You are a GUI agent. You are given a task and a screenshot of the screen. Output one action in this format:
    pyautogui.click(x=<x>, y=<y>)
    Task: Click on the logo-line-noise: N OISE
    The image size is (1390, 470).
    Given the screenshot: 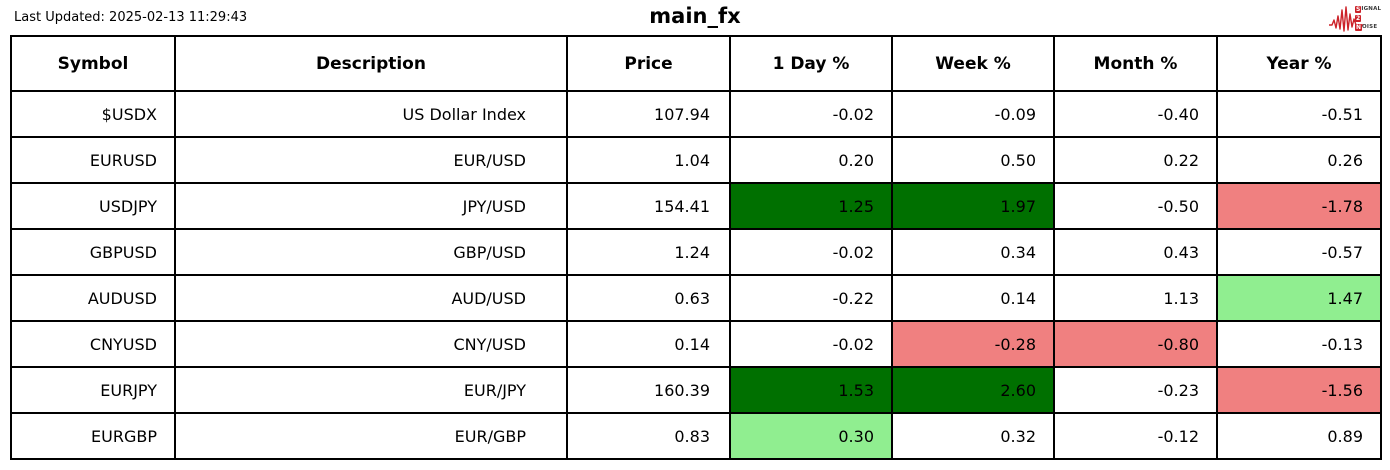 What is the action you would take?
    pyautogui.click(x=1371, y=27)
    